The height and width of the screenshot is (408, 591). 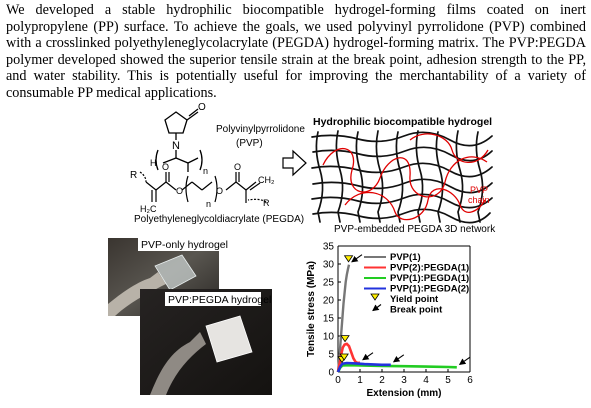 I want to click on pegda-name: Polyethyleneglycoldiacrylate (PEGDA), so click(x=219, y=219).